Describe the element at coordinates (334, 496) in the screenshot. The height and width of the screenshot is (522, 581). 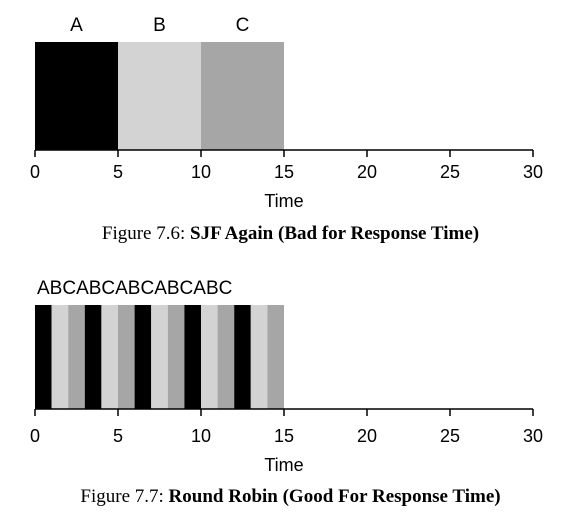
I see `figure-7-7-caption-title: Round Robin (Good For Response Time)` at that location.